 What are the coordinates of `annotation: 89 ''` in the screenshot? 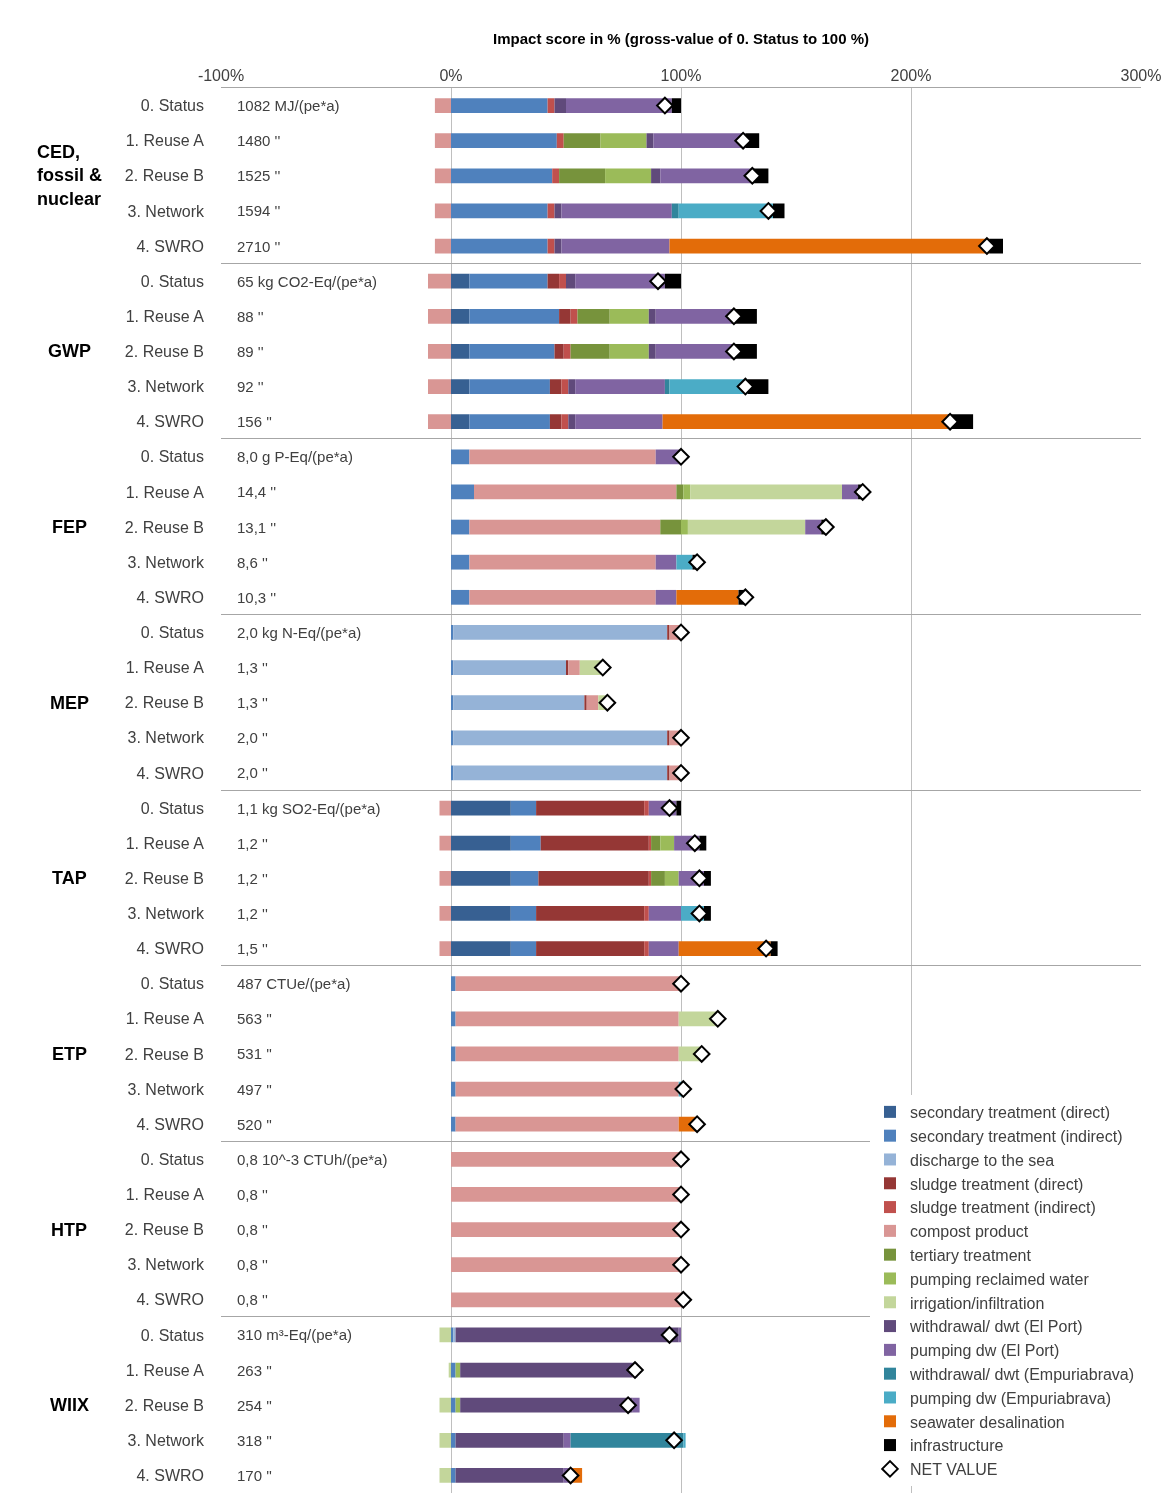 It's located at (250, 351).